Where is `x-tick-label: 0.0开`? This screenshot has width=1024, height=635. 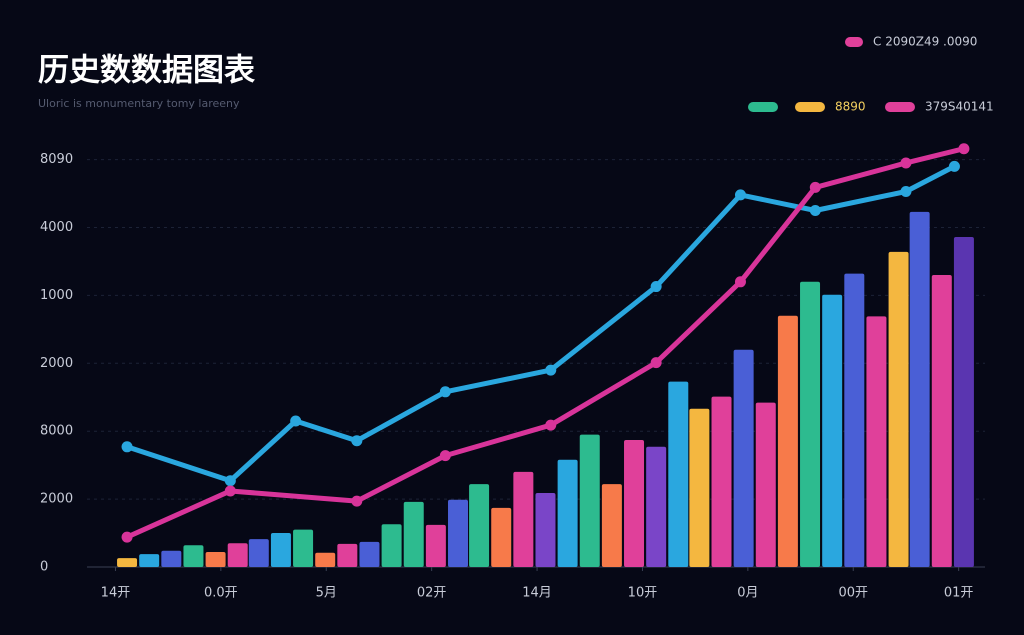 x-tick-label: 0.0开 is located at coordinates (221, 593).